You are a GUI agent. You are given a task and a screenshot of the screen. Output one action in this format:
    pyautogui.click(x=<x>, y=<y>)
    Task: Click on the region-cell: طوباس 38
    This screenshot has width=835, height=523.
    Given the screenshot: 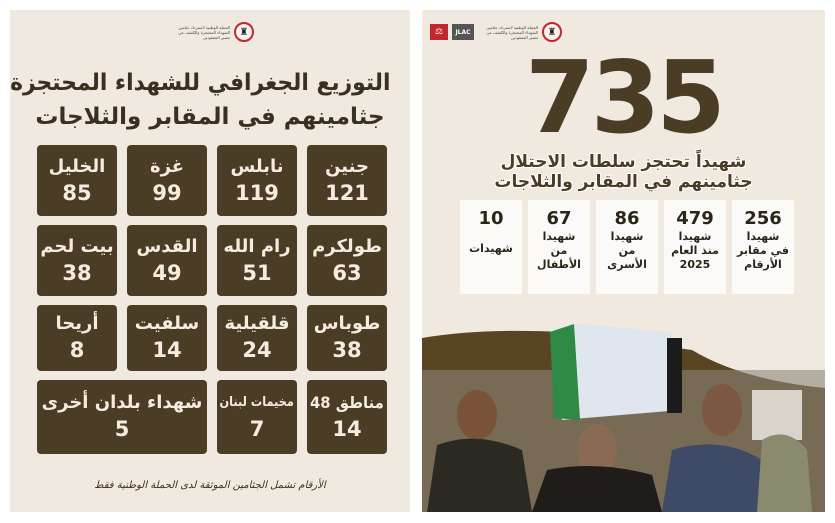 What is the action you would take?
    pyautogui.click(x=347, y=338)
    